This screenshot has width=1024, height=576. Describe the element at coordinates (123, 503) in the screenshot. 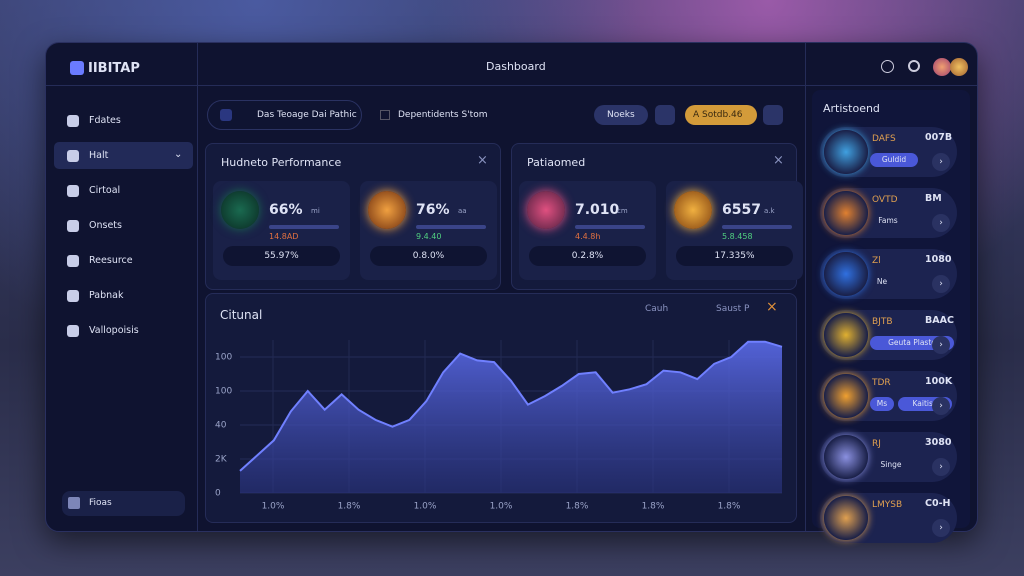

I see `footer-button` at that location.